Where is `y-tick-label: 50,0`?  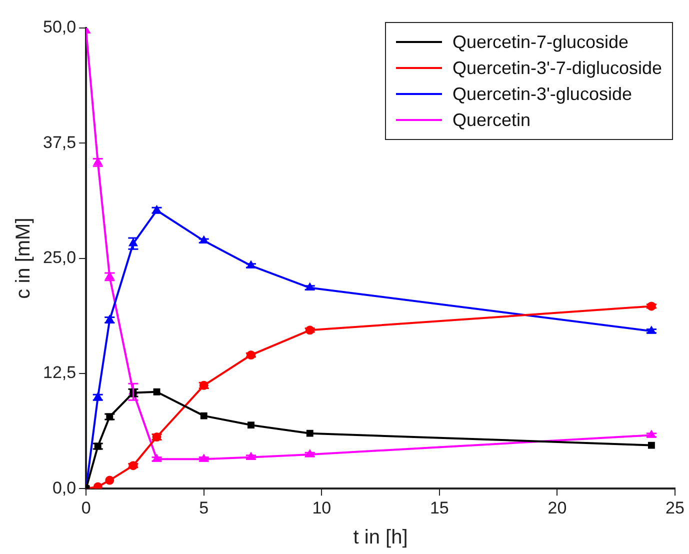
y-tick-label: 50,0 is located at coordinates (59, 27).